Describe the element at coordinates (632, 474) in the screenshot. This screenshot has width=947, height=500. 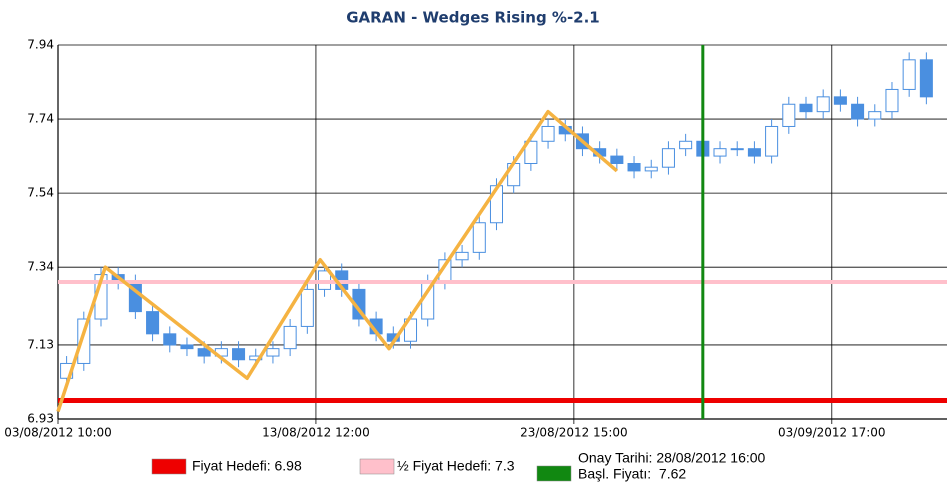
I see `legend-label: Başl. Fiyatı: 7.62` at that location.